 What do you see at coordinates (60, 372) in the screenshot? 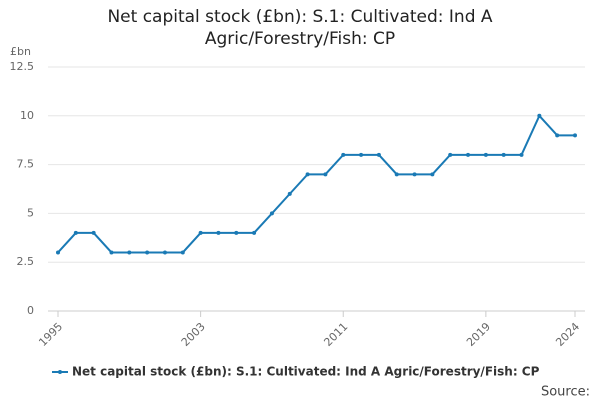
I see `legend-marker` at bounding box center [60, 372].